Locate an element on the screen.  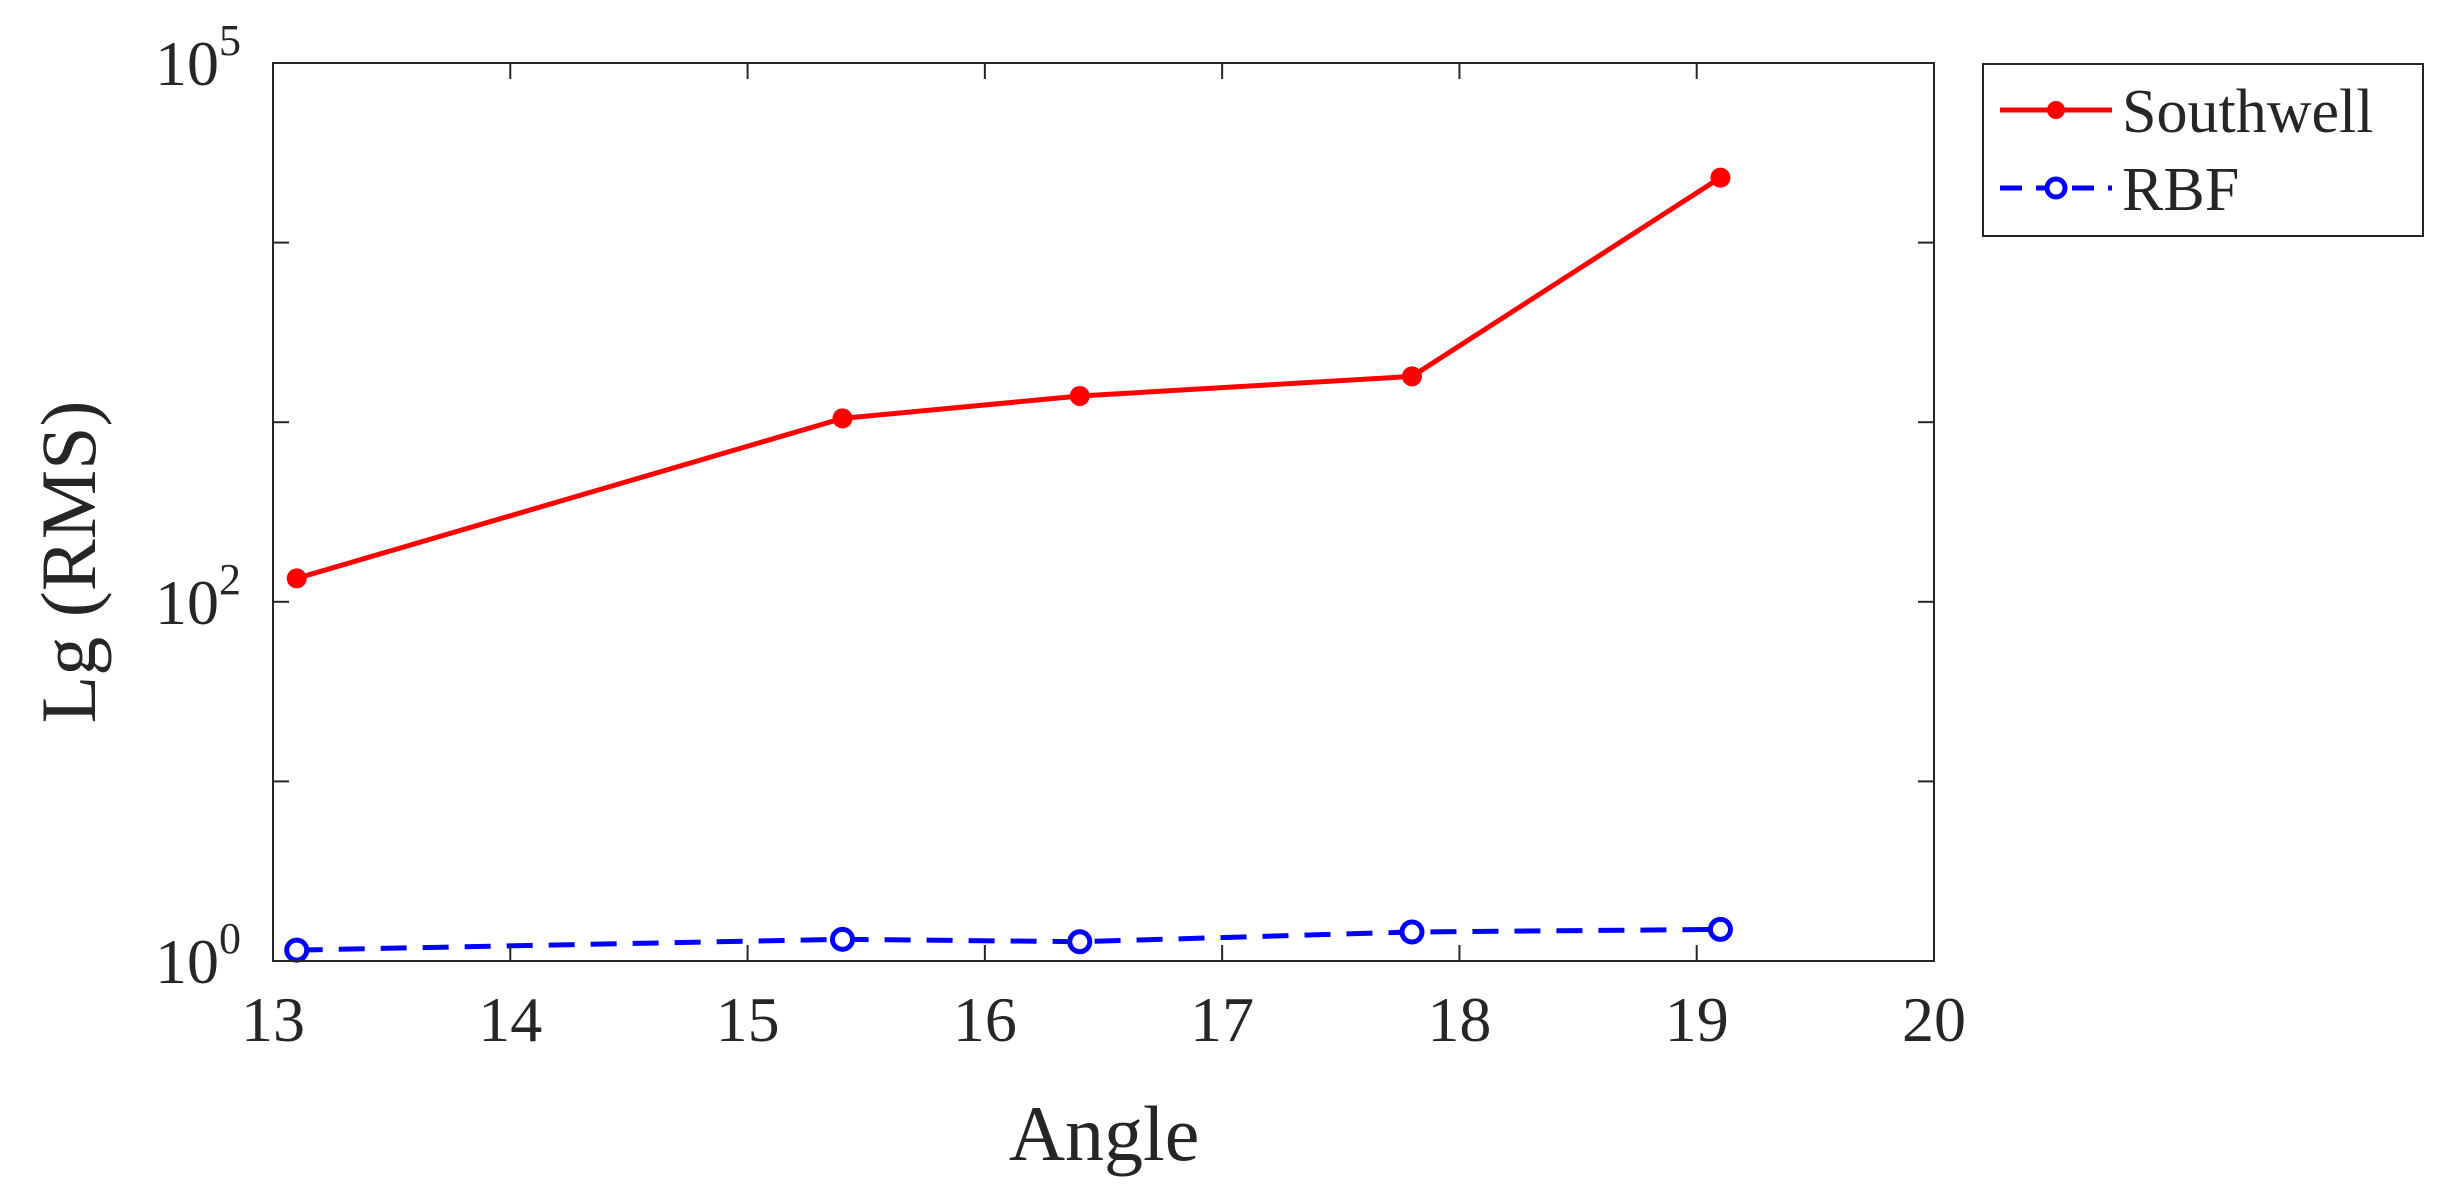
x-tick-label-13: 13 is located at coordinates (273, 1019).